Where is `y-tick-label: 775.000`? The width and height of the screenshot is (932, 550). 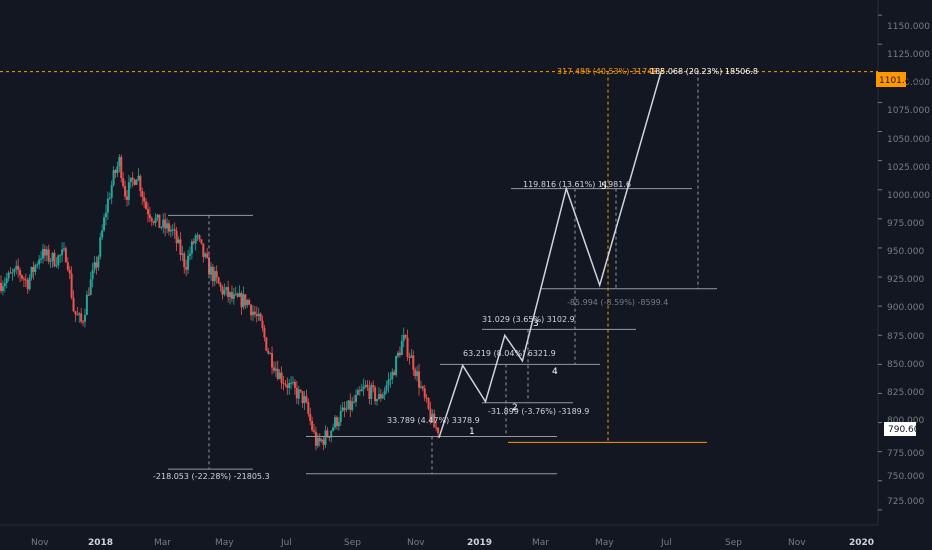 y-tick-label: 775.000 is located at coordinates (905, 454).